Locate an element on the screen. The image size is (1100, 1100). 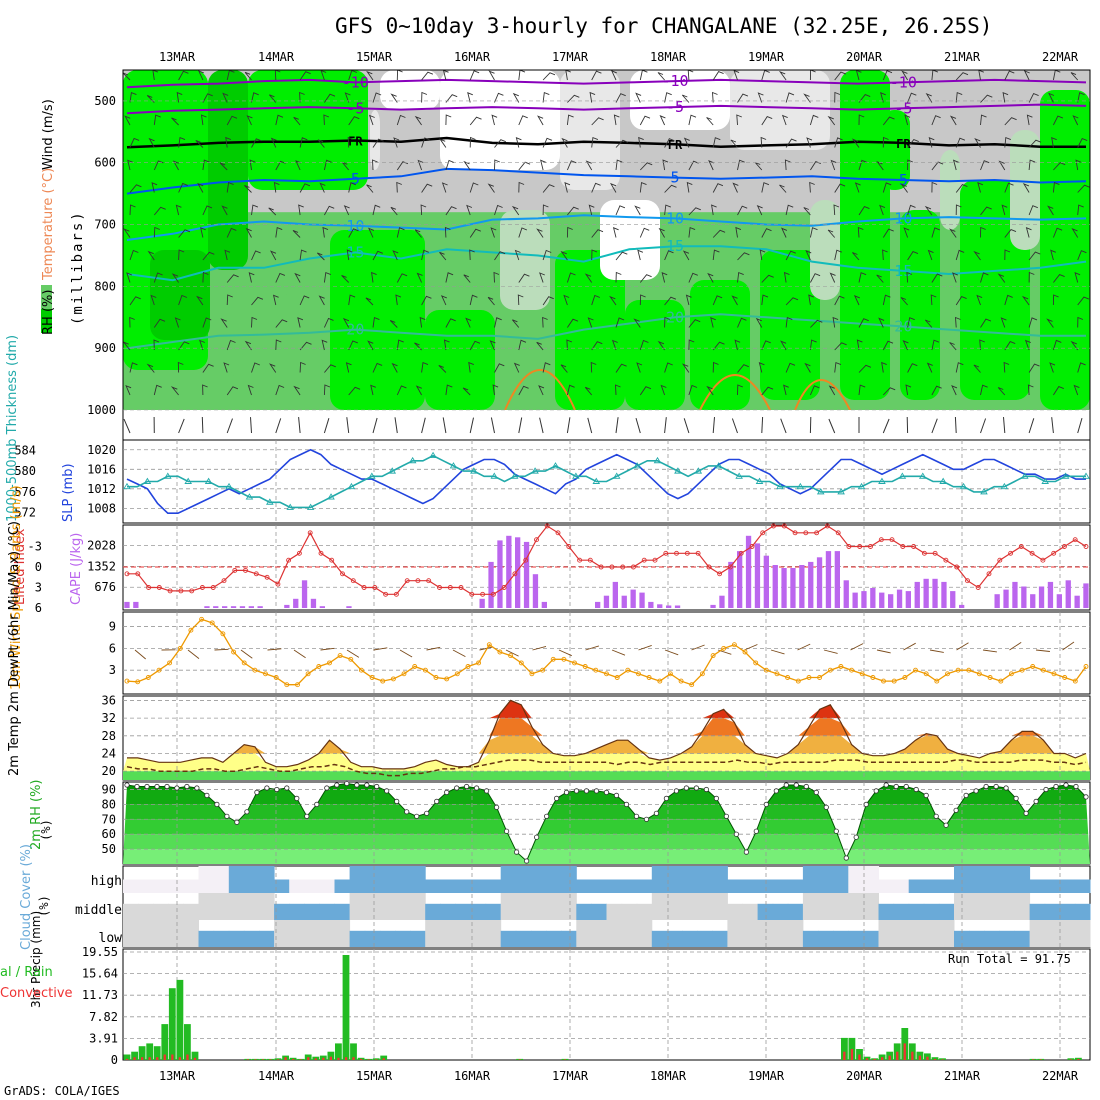
temp-label: 2m Temp 2m DewPt (6hr Min/Max) (°C) is located at coordinates (14, 648).